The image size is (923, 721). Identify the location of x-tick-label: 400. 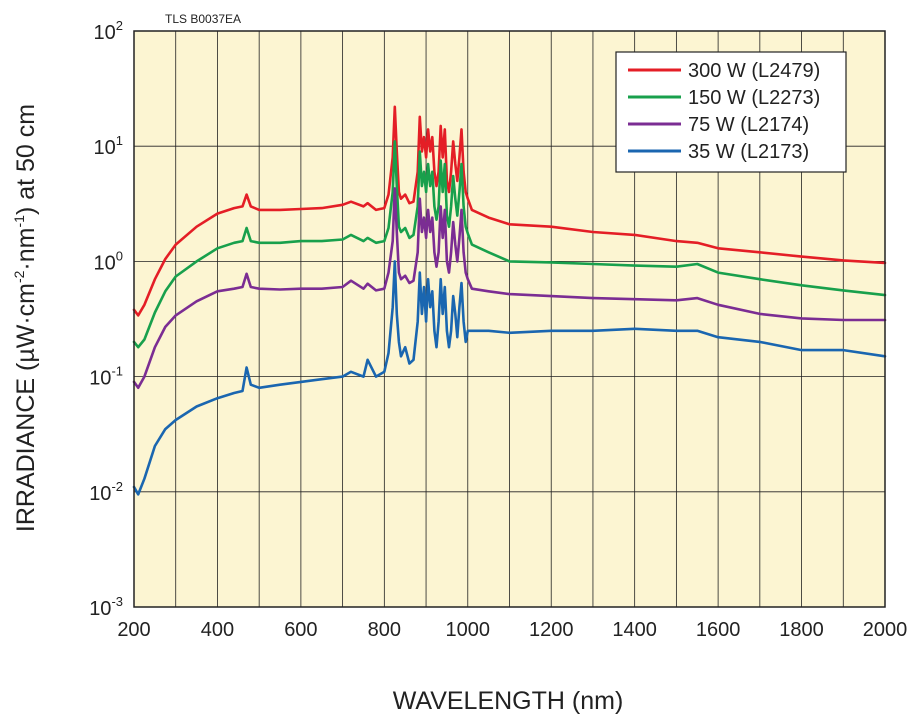
(217, 630).